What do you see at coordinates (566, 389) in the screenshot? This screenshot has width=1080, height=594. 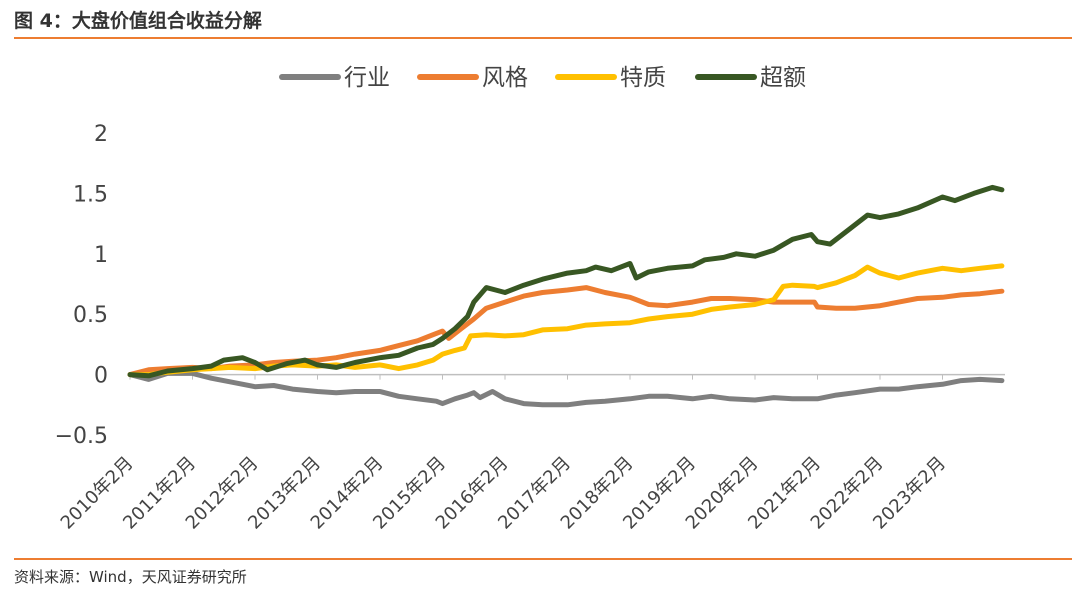 I see `series-line-行业` at bounding box center [566, 389].